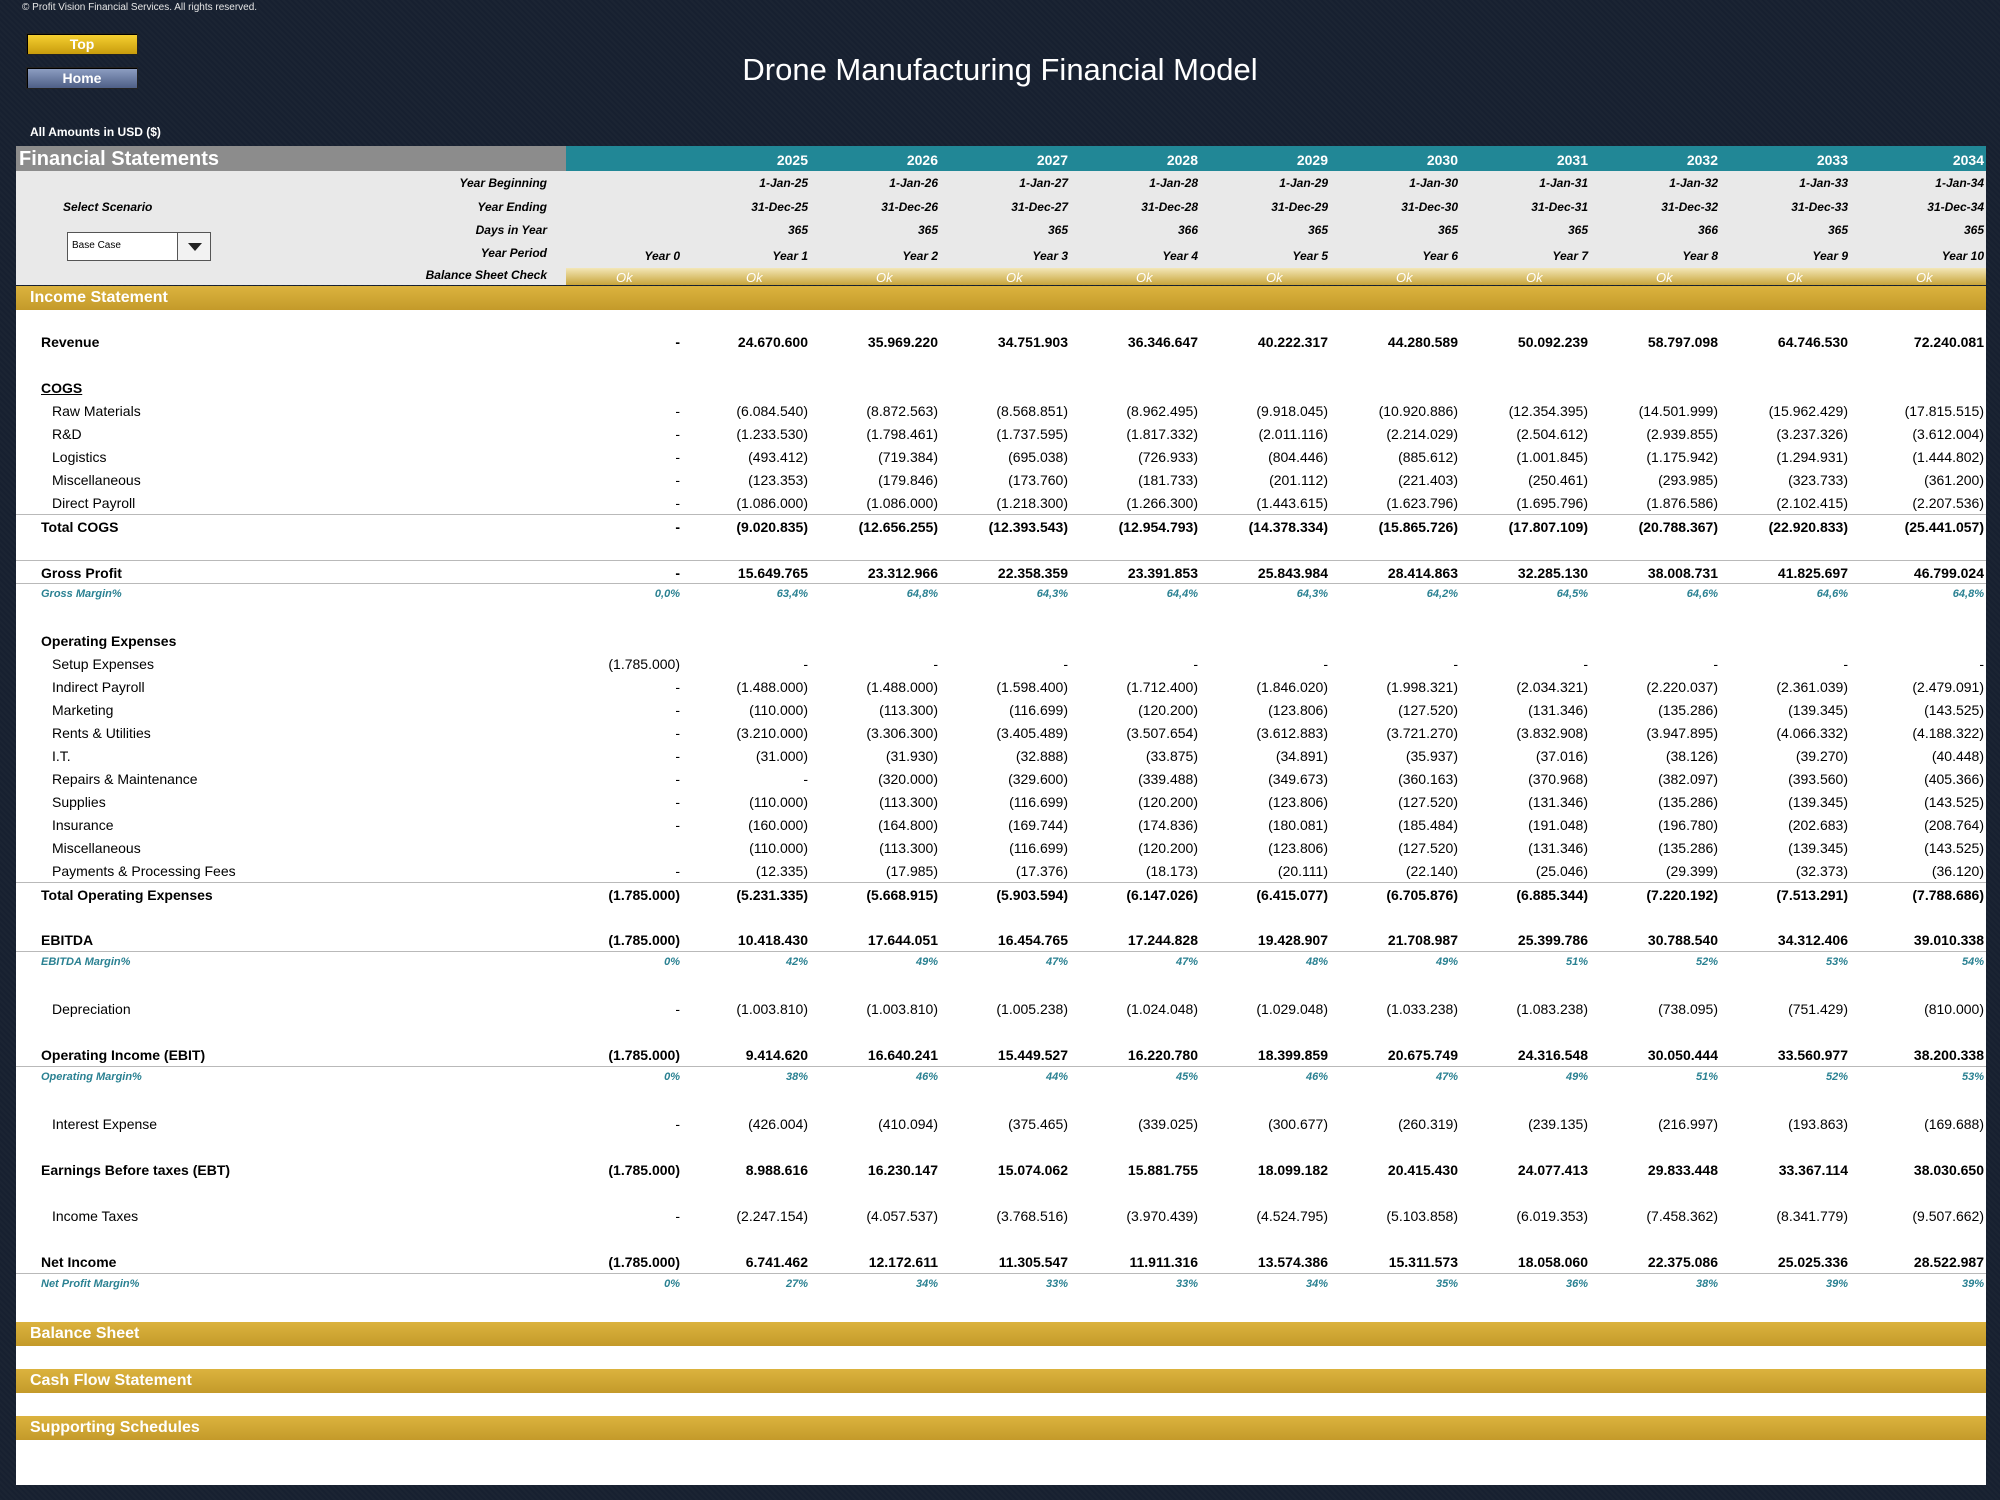  Describe the element at coordinates (1689, 207) in the screenshot. I see `year-end-value: 31-Dec-32` at that location.